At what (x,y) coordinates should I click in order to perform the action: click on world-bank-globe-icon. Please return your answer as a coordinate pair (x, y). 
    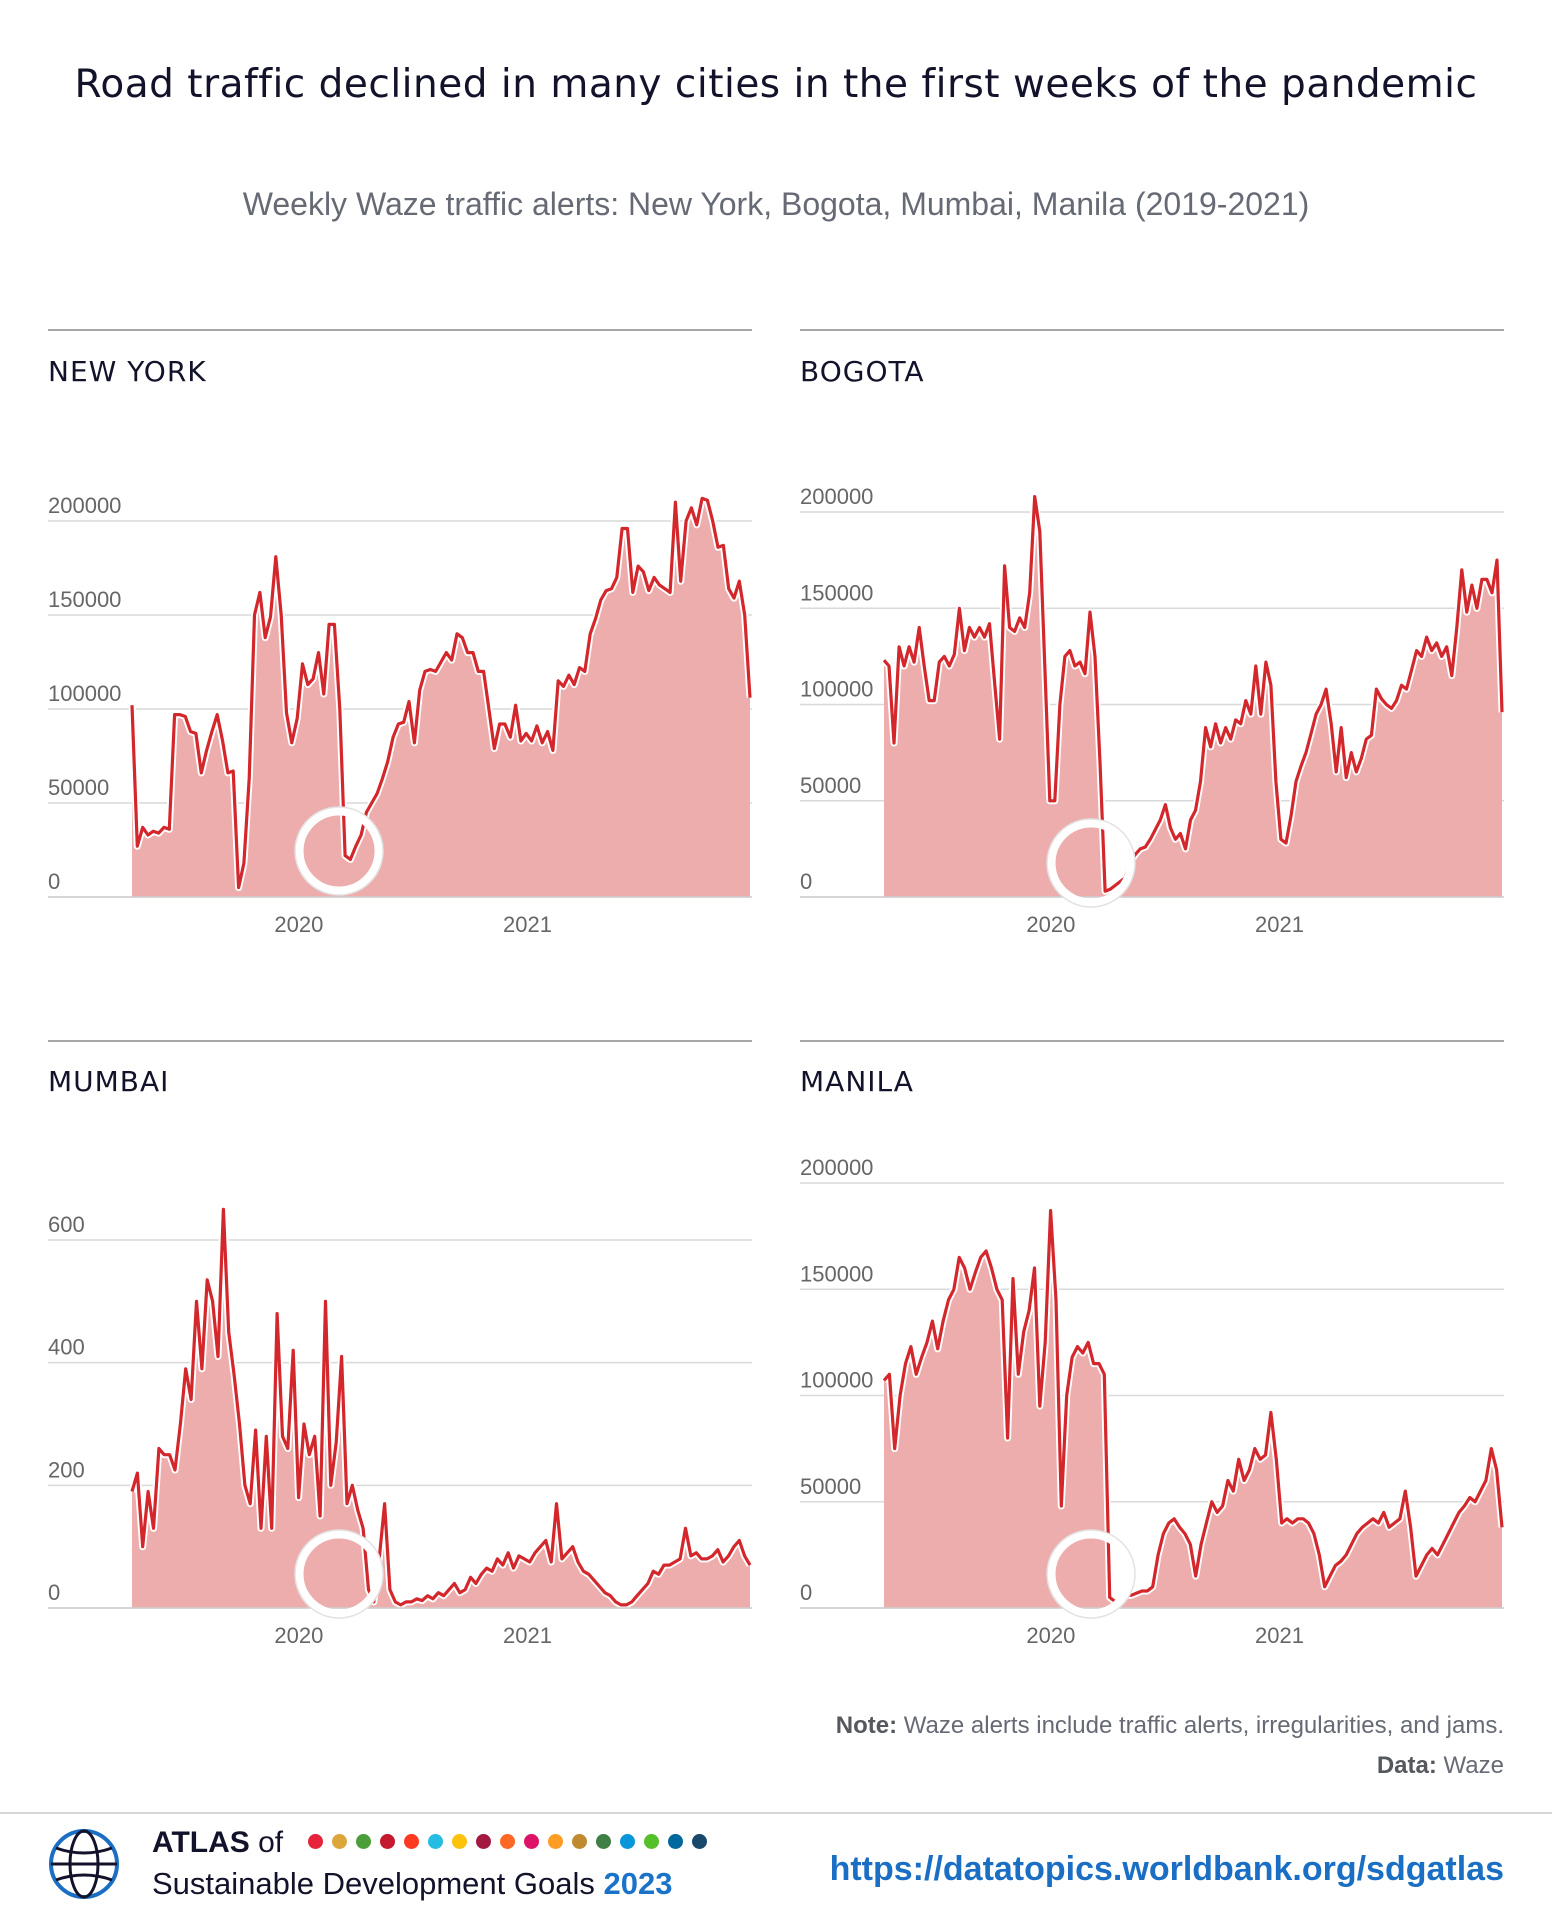
    Looking at the image, I should click on (84, 1864).